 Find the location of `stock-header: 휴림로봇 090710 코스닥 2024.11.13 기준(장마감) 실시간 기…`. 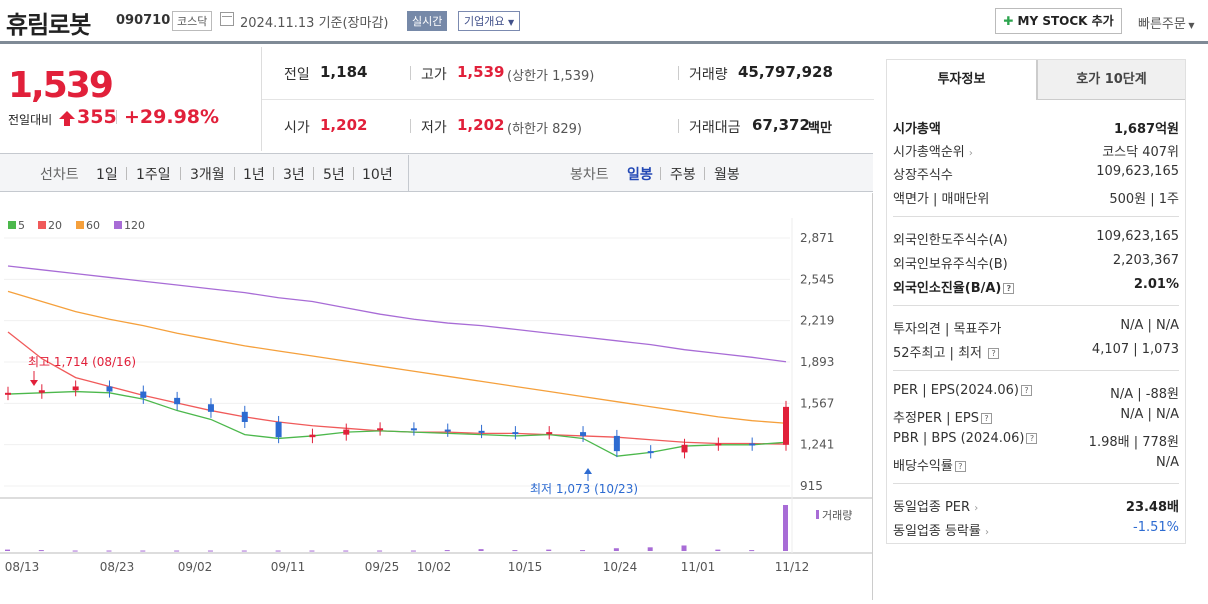

stock-header: 휴림로봇 090710 코스닥 2024.11.13 기준(장마감) 실시간 기… is located at coordinates (604, 22).